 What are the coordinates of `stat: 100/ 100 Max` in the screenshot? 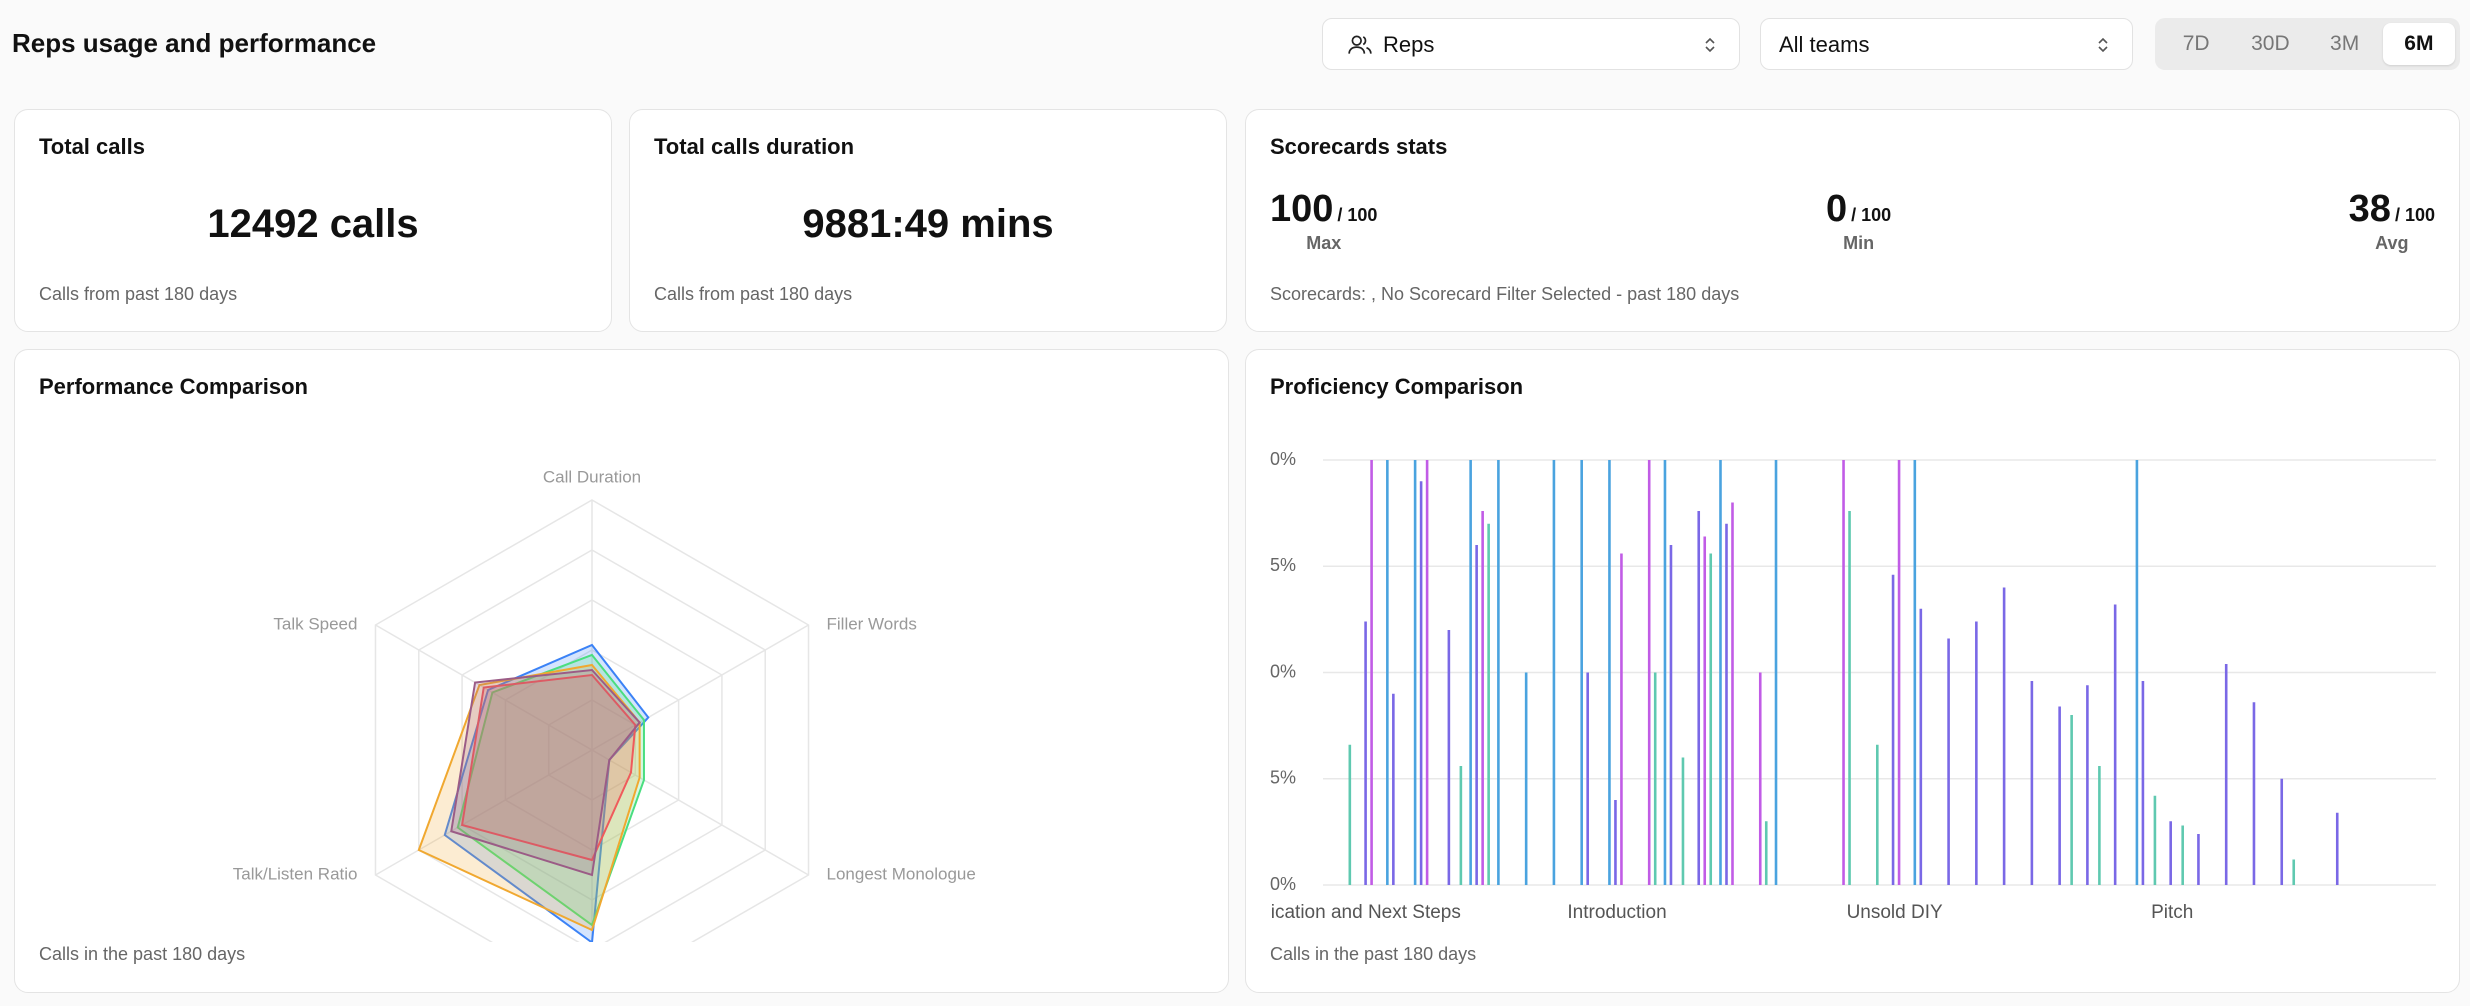 It's located at (1323, 221).